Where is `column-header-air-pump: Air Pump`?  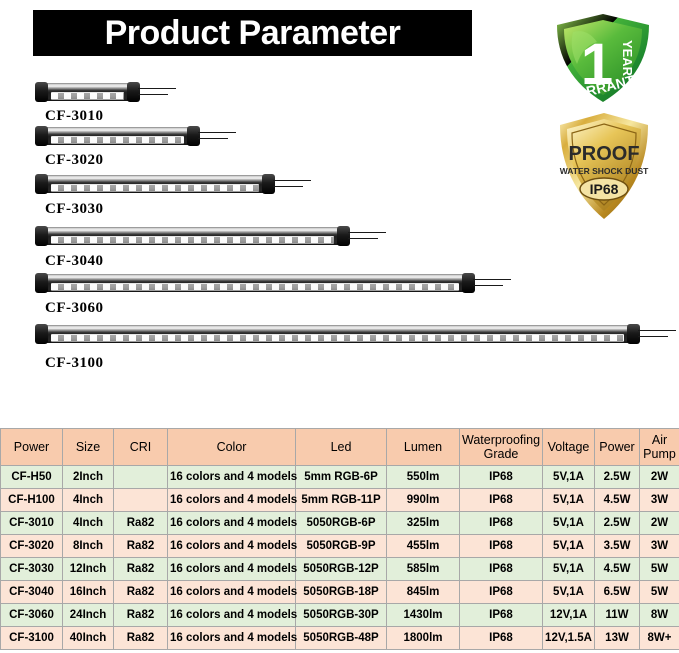
column-header-air-pump: Air Pump is located at coordinates (659, 447).